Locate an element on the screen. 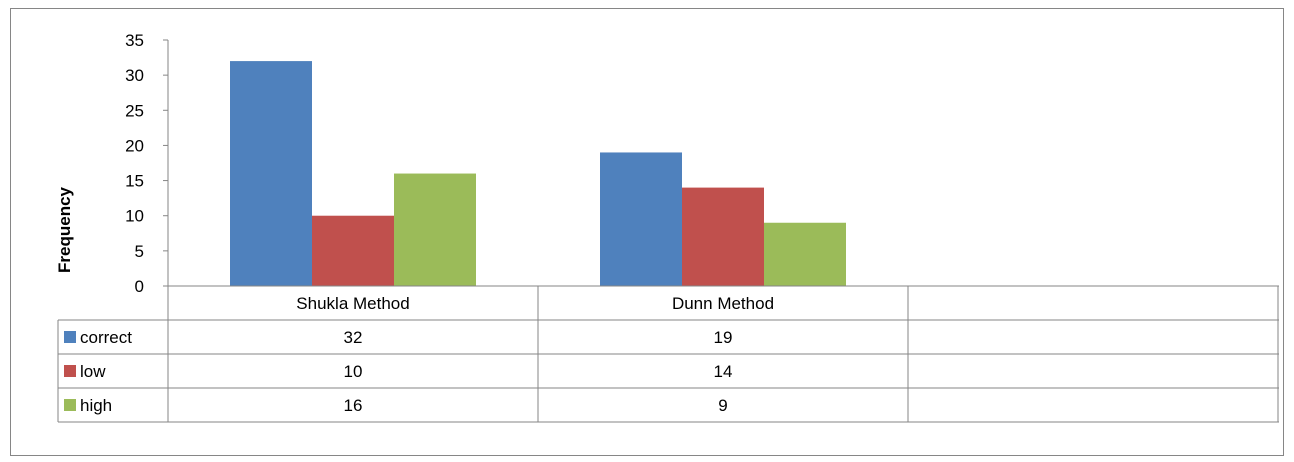 The image size is (1294, 462). legend-key-correct is located at coordinates (70, 337).